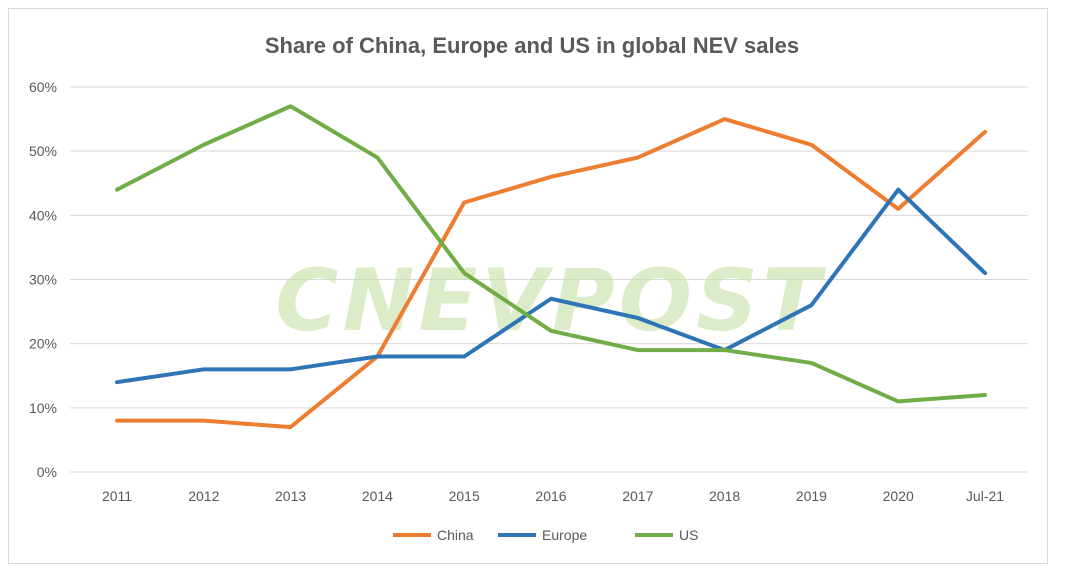 This screenshot has height=580, width=1065. What do you see at coordinates (985, 496) in the screenshot?
I see `x-tick-label: Jul-21` at bounding box center [985, 496].